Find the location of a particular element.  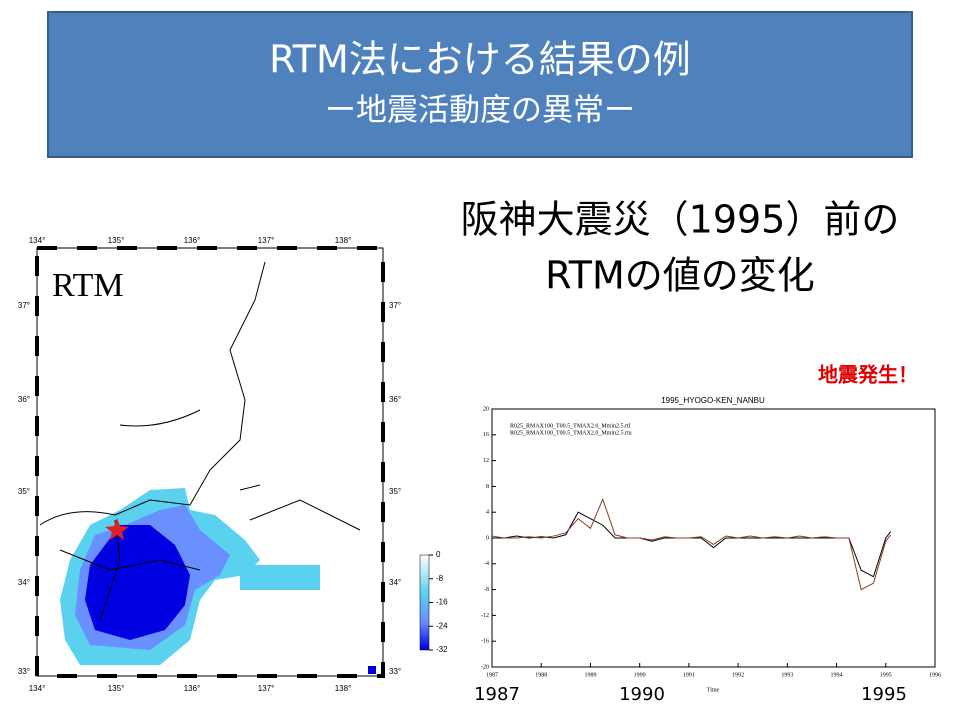

x-tick-label: 1994 is located at coordinates (837, 675).